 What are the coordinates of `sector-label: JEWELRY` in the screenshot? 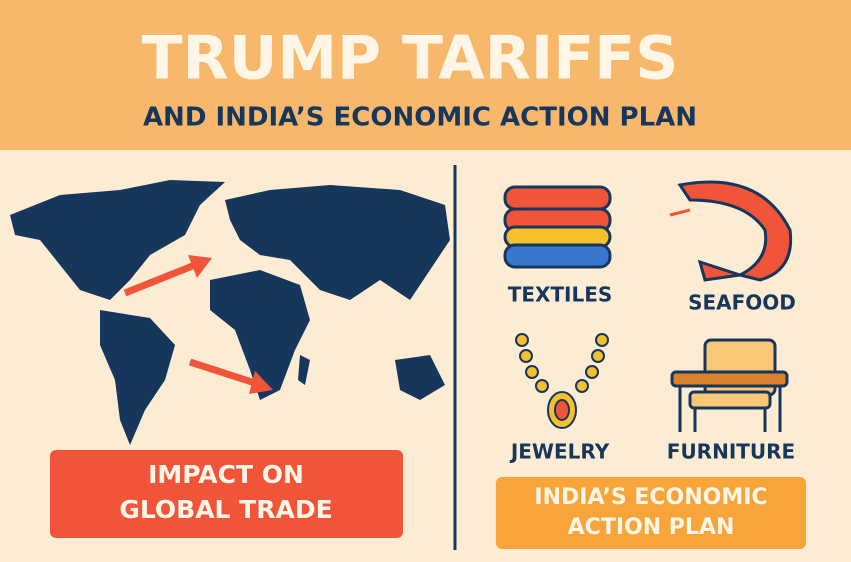 It's located at (559, 452).